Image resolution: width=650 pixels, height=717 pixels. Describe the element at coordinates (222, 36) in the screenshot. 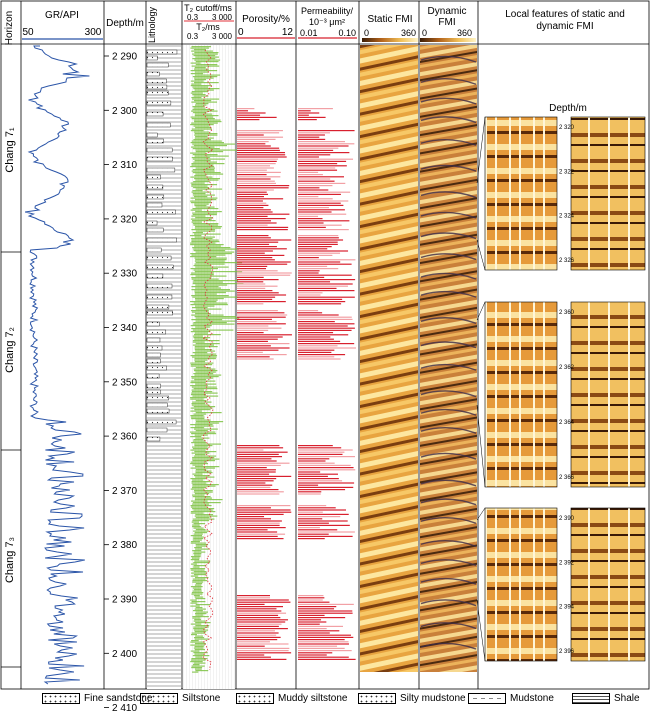

I see `t2-max-label: 3 000` at that location.